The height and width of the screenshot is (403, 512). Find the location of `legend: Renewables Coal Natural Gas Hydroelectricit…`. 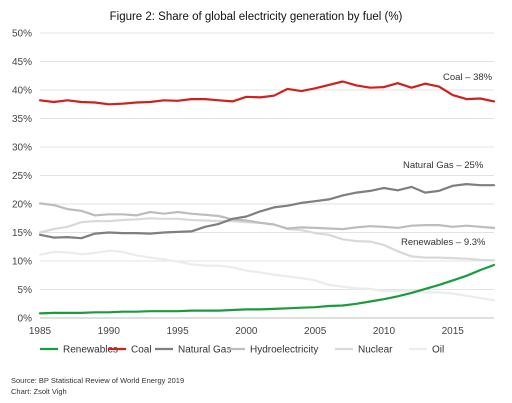

legend: Renewables Coal Natural Gas Hydroelectricit… is located at coordinates (242, 350).